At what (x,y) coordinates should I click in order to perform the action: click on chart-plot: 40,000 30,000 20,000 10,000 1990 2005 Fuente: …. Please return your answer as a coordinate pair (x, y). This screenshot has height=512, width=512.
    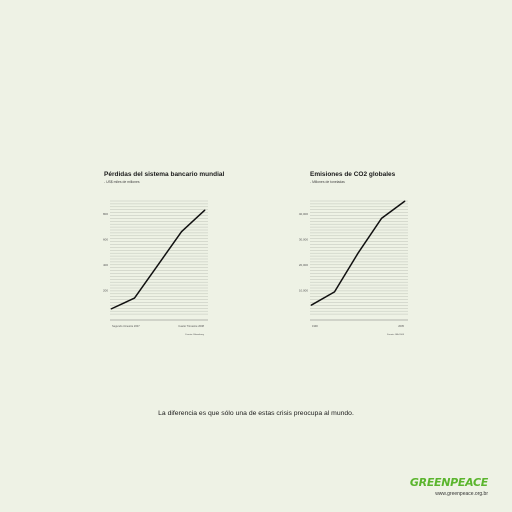
    Looking at the image, I should click on (353, 268).